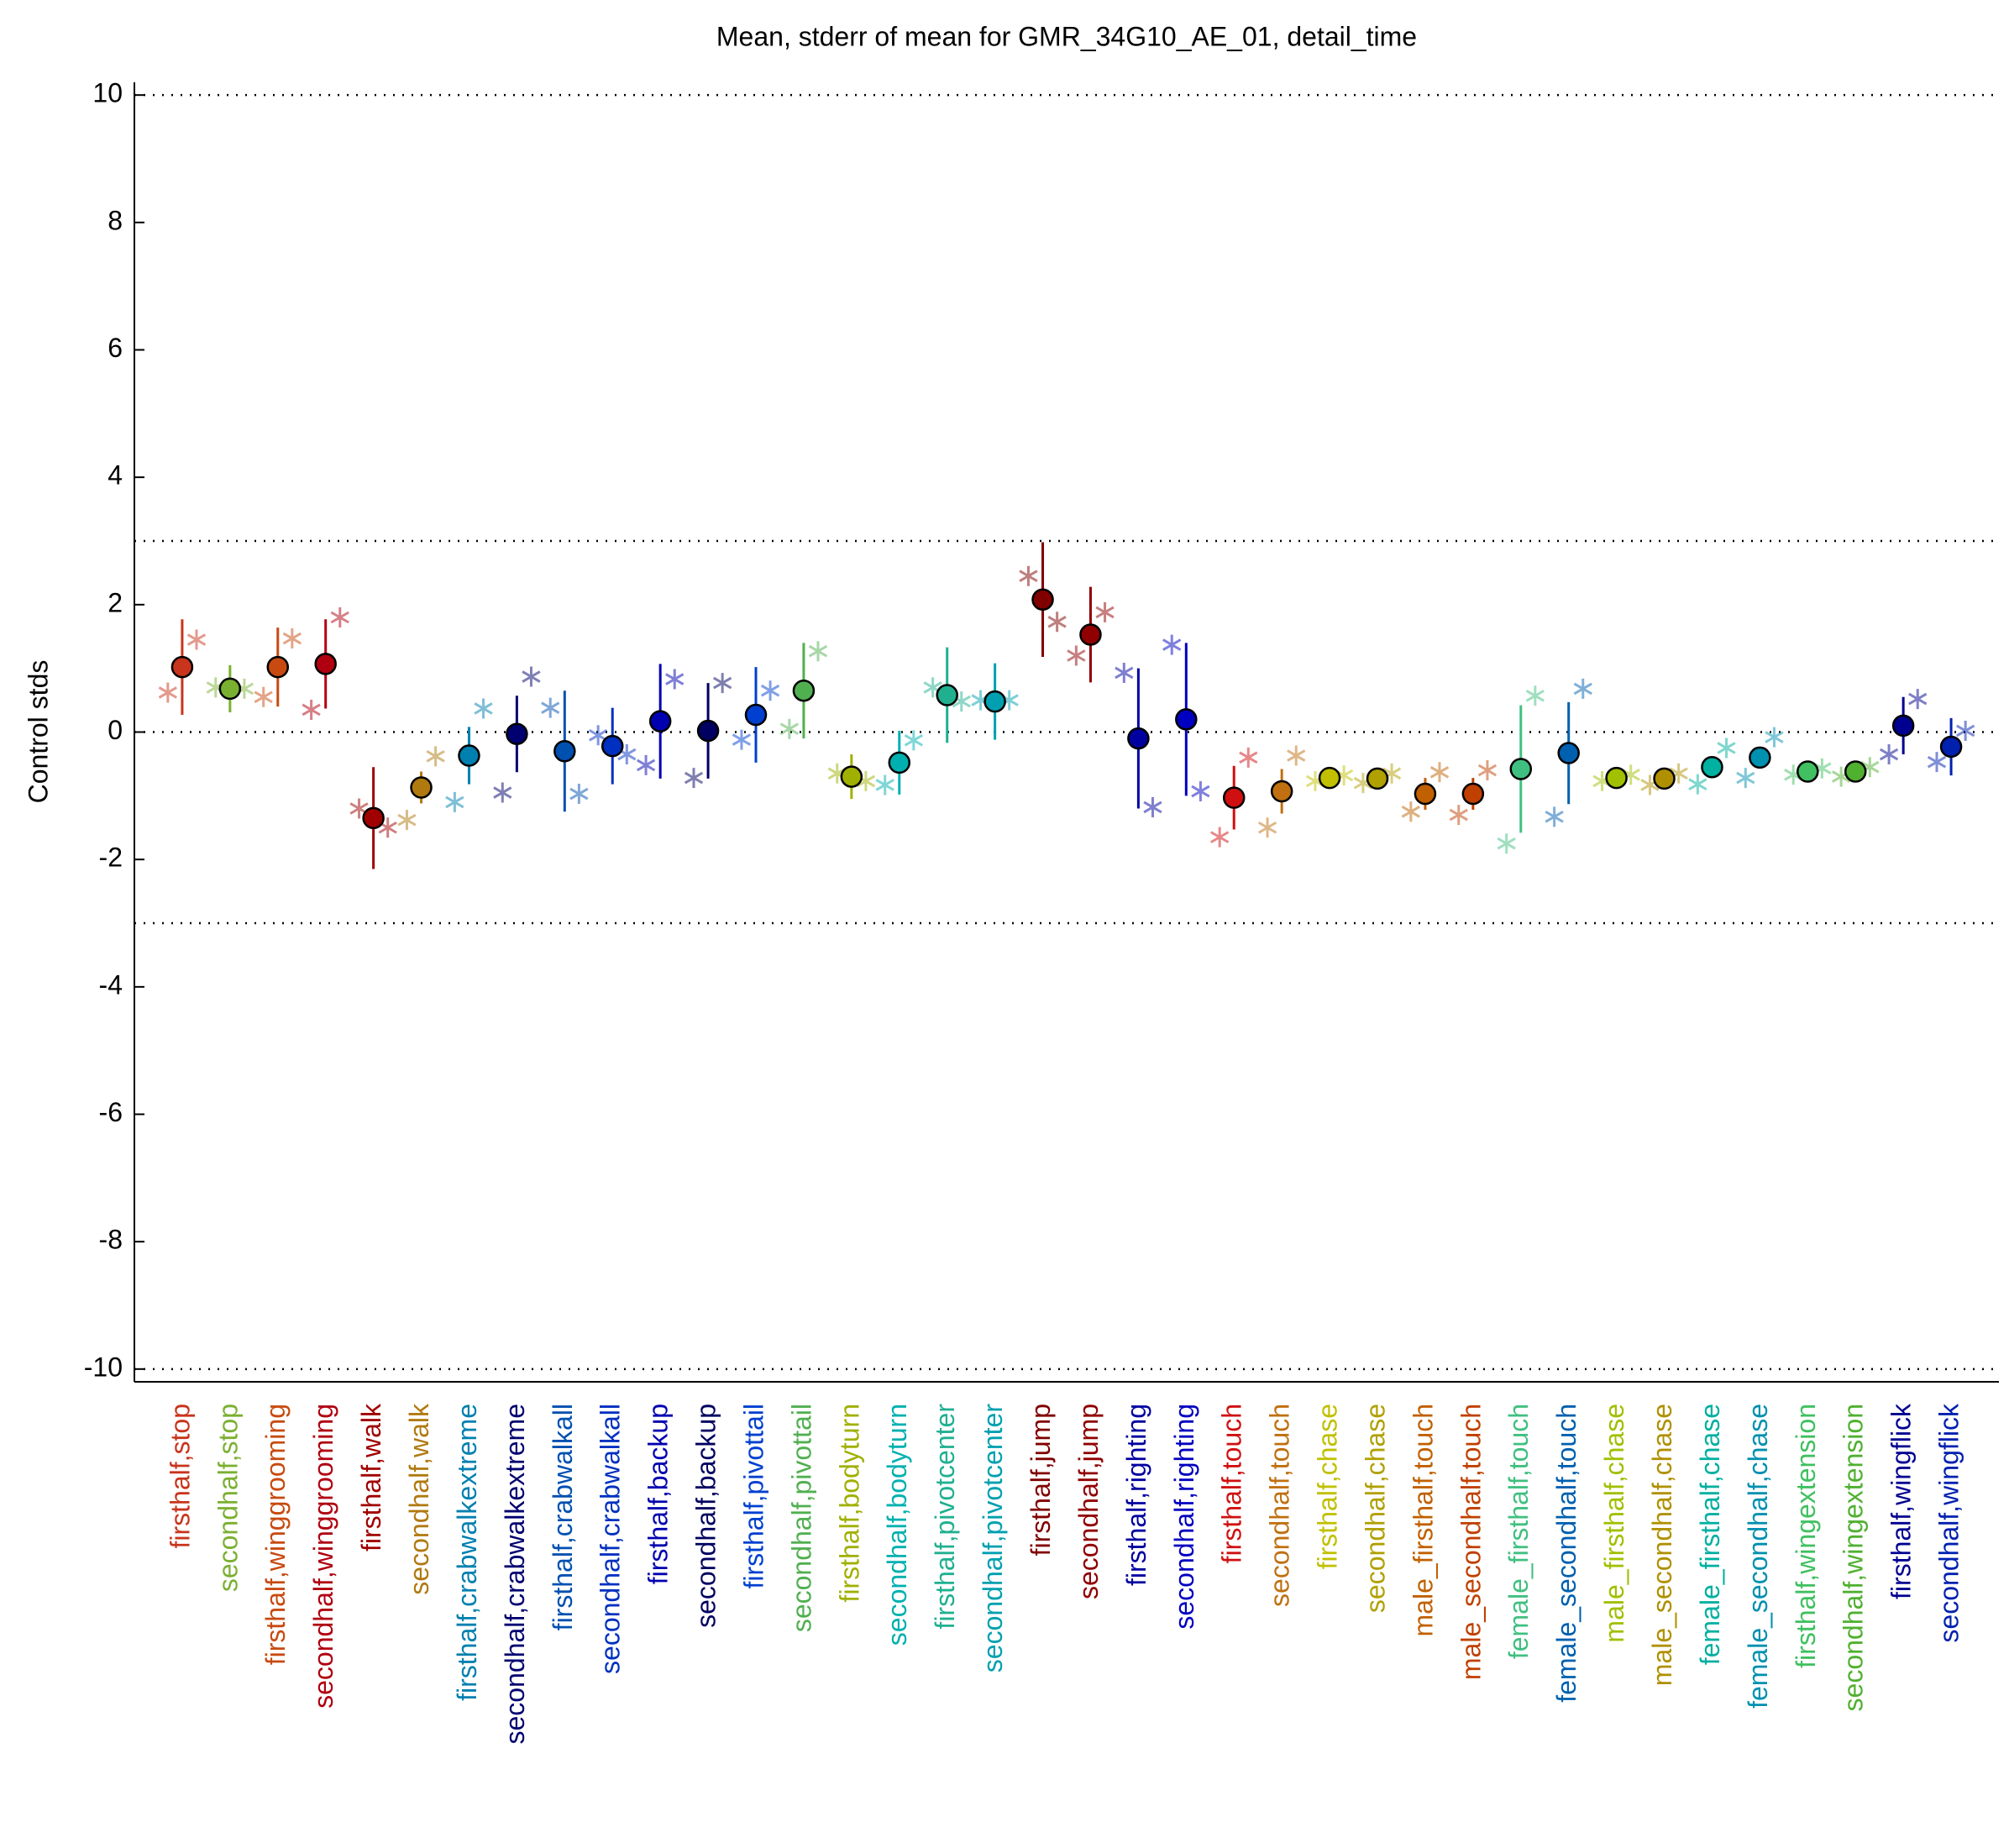 The image size is (2009, 1848). Describe the element at coordinates (111, 1240) in the screenshot. I see `y-tick-label: -8` at that location.